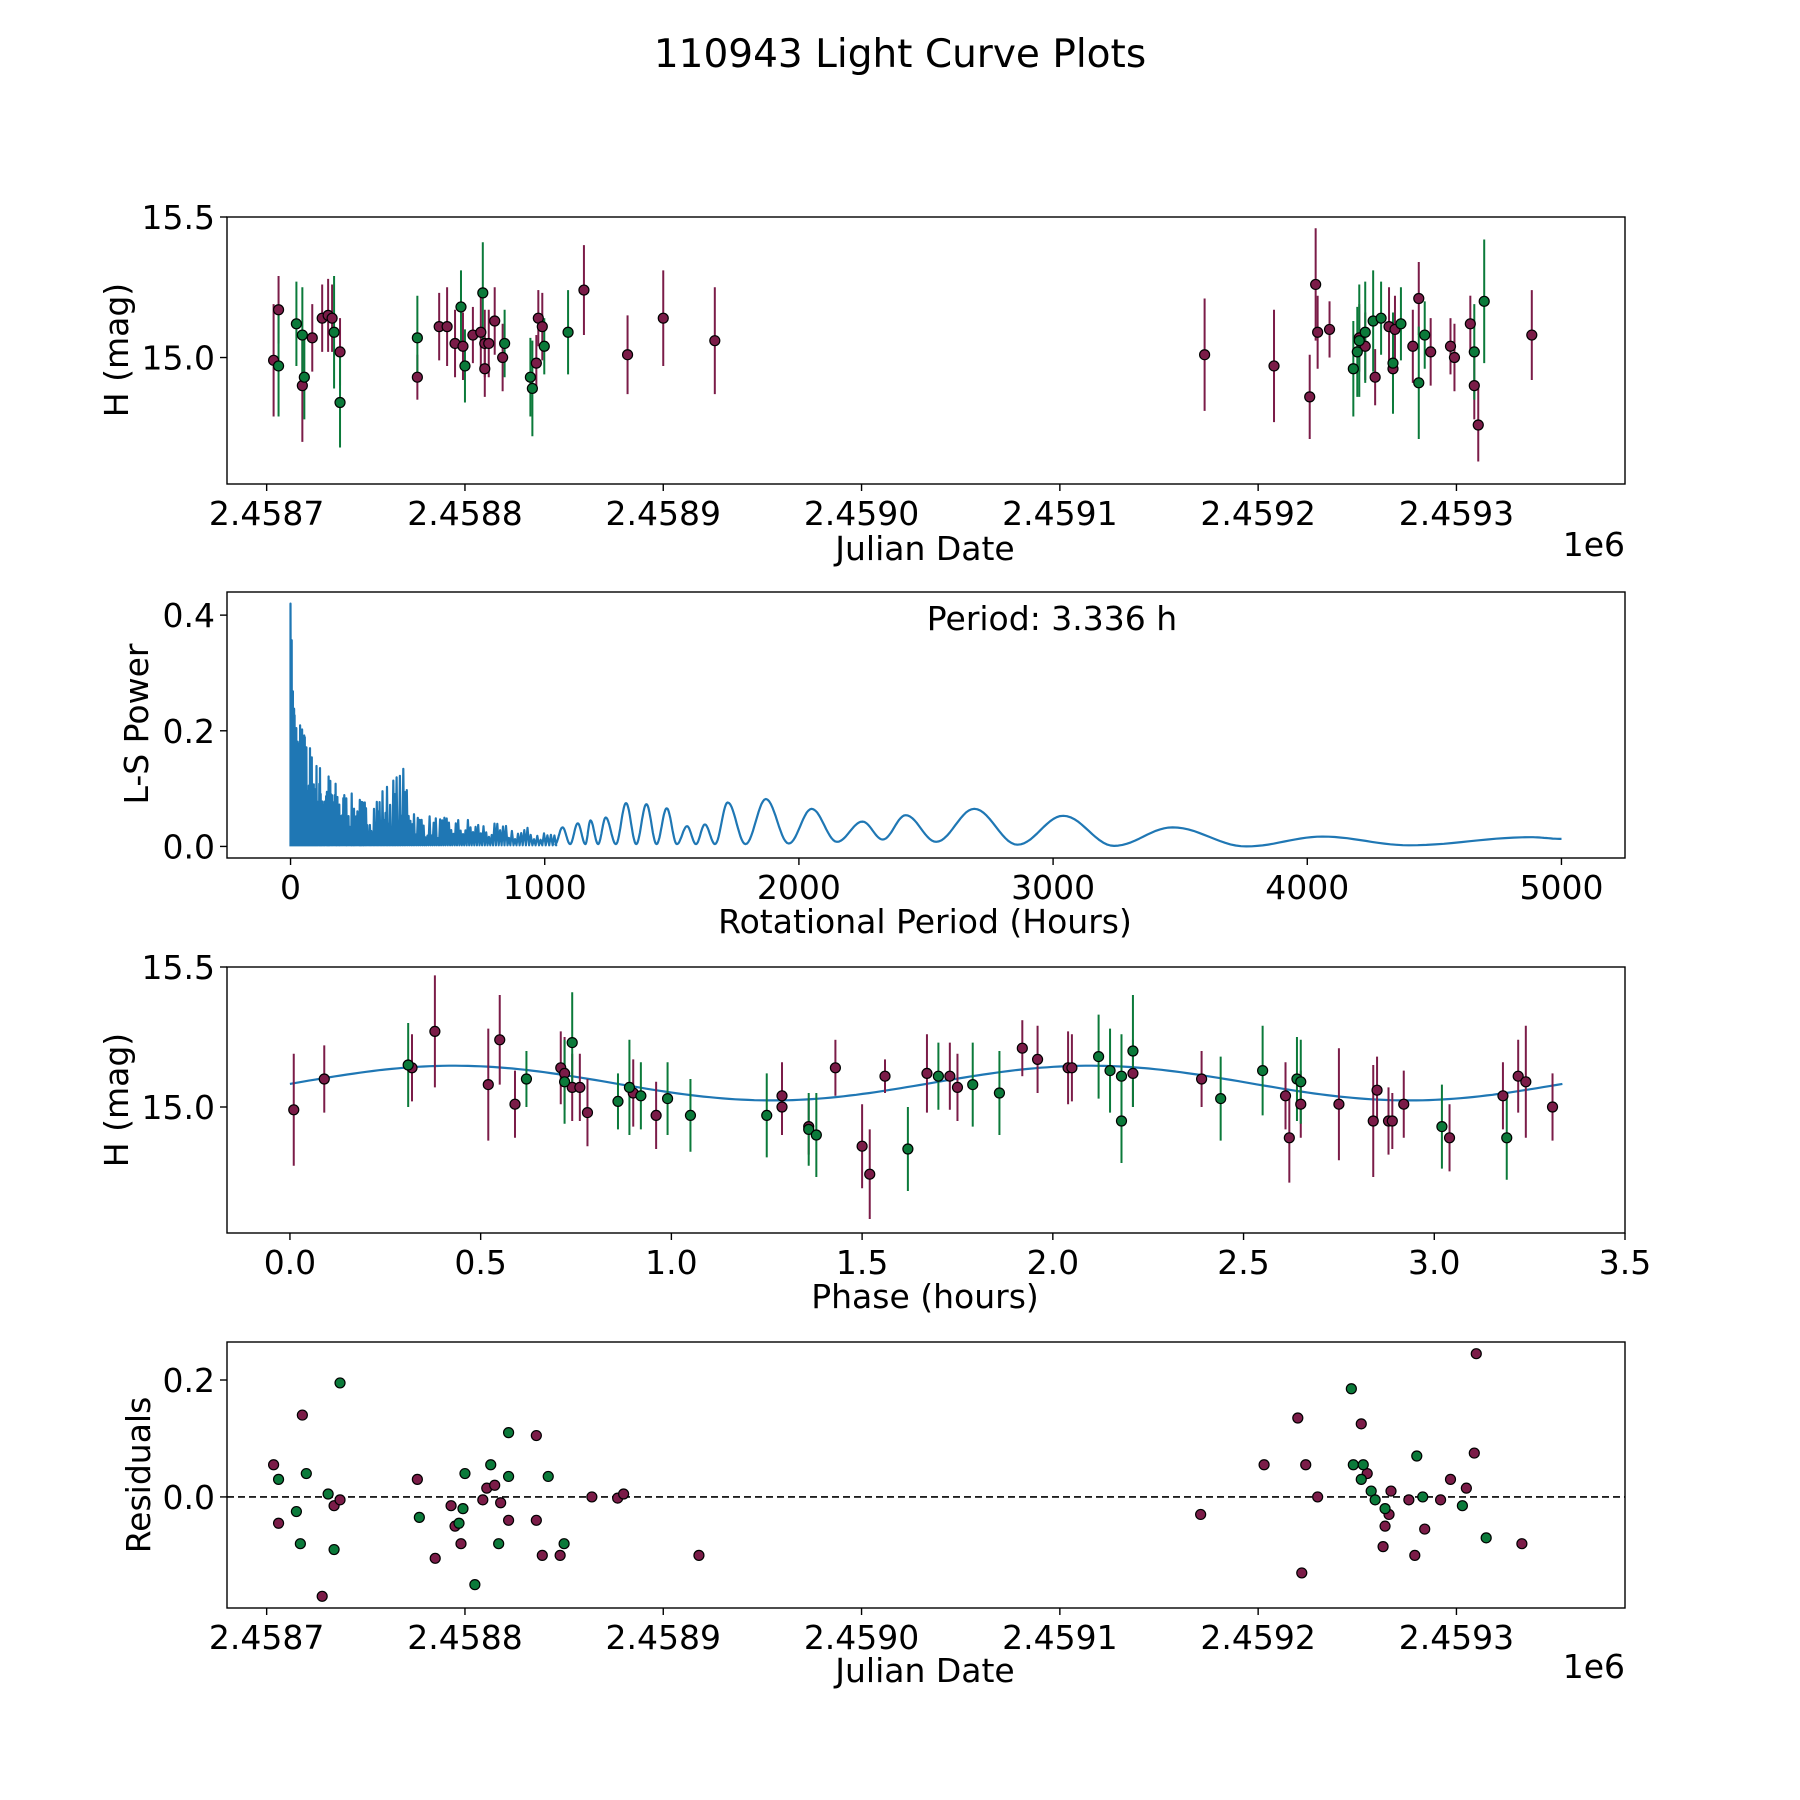  What do you see at coordinates (116, 350) in the screenshot?
I see `light-curve-ylabel: H (mag)` at bounding box center [116, 350].